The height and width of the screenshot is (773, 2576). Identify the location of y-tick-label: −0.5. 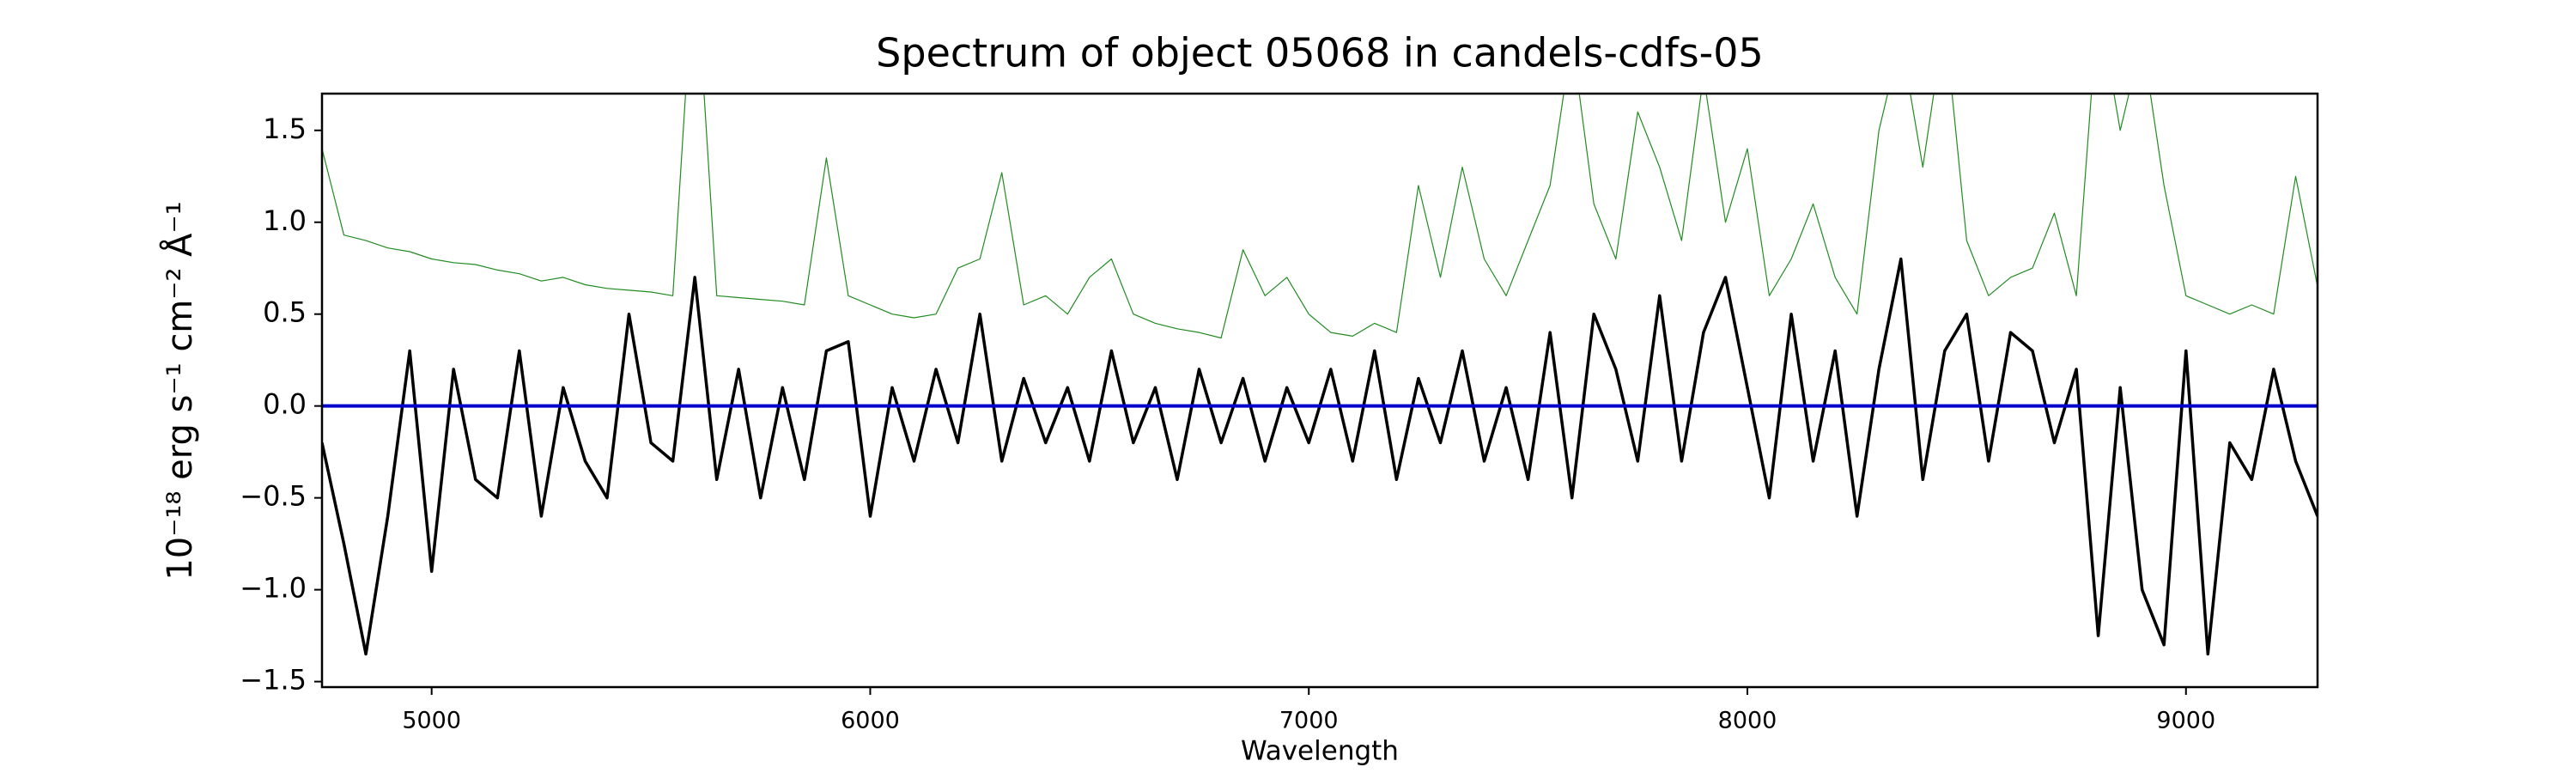
(273, 496).